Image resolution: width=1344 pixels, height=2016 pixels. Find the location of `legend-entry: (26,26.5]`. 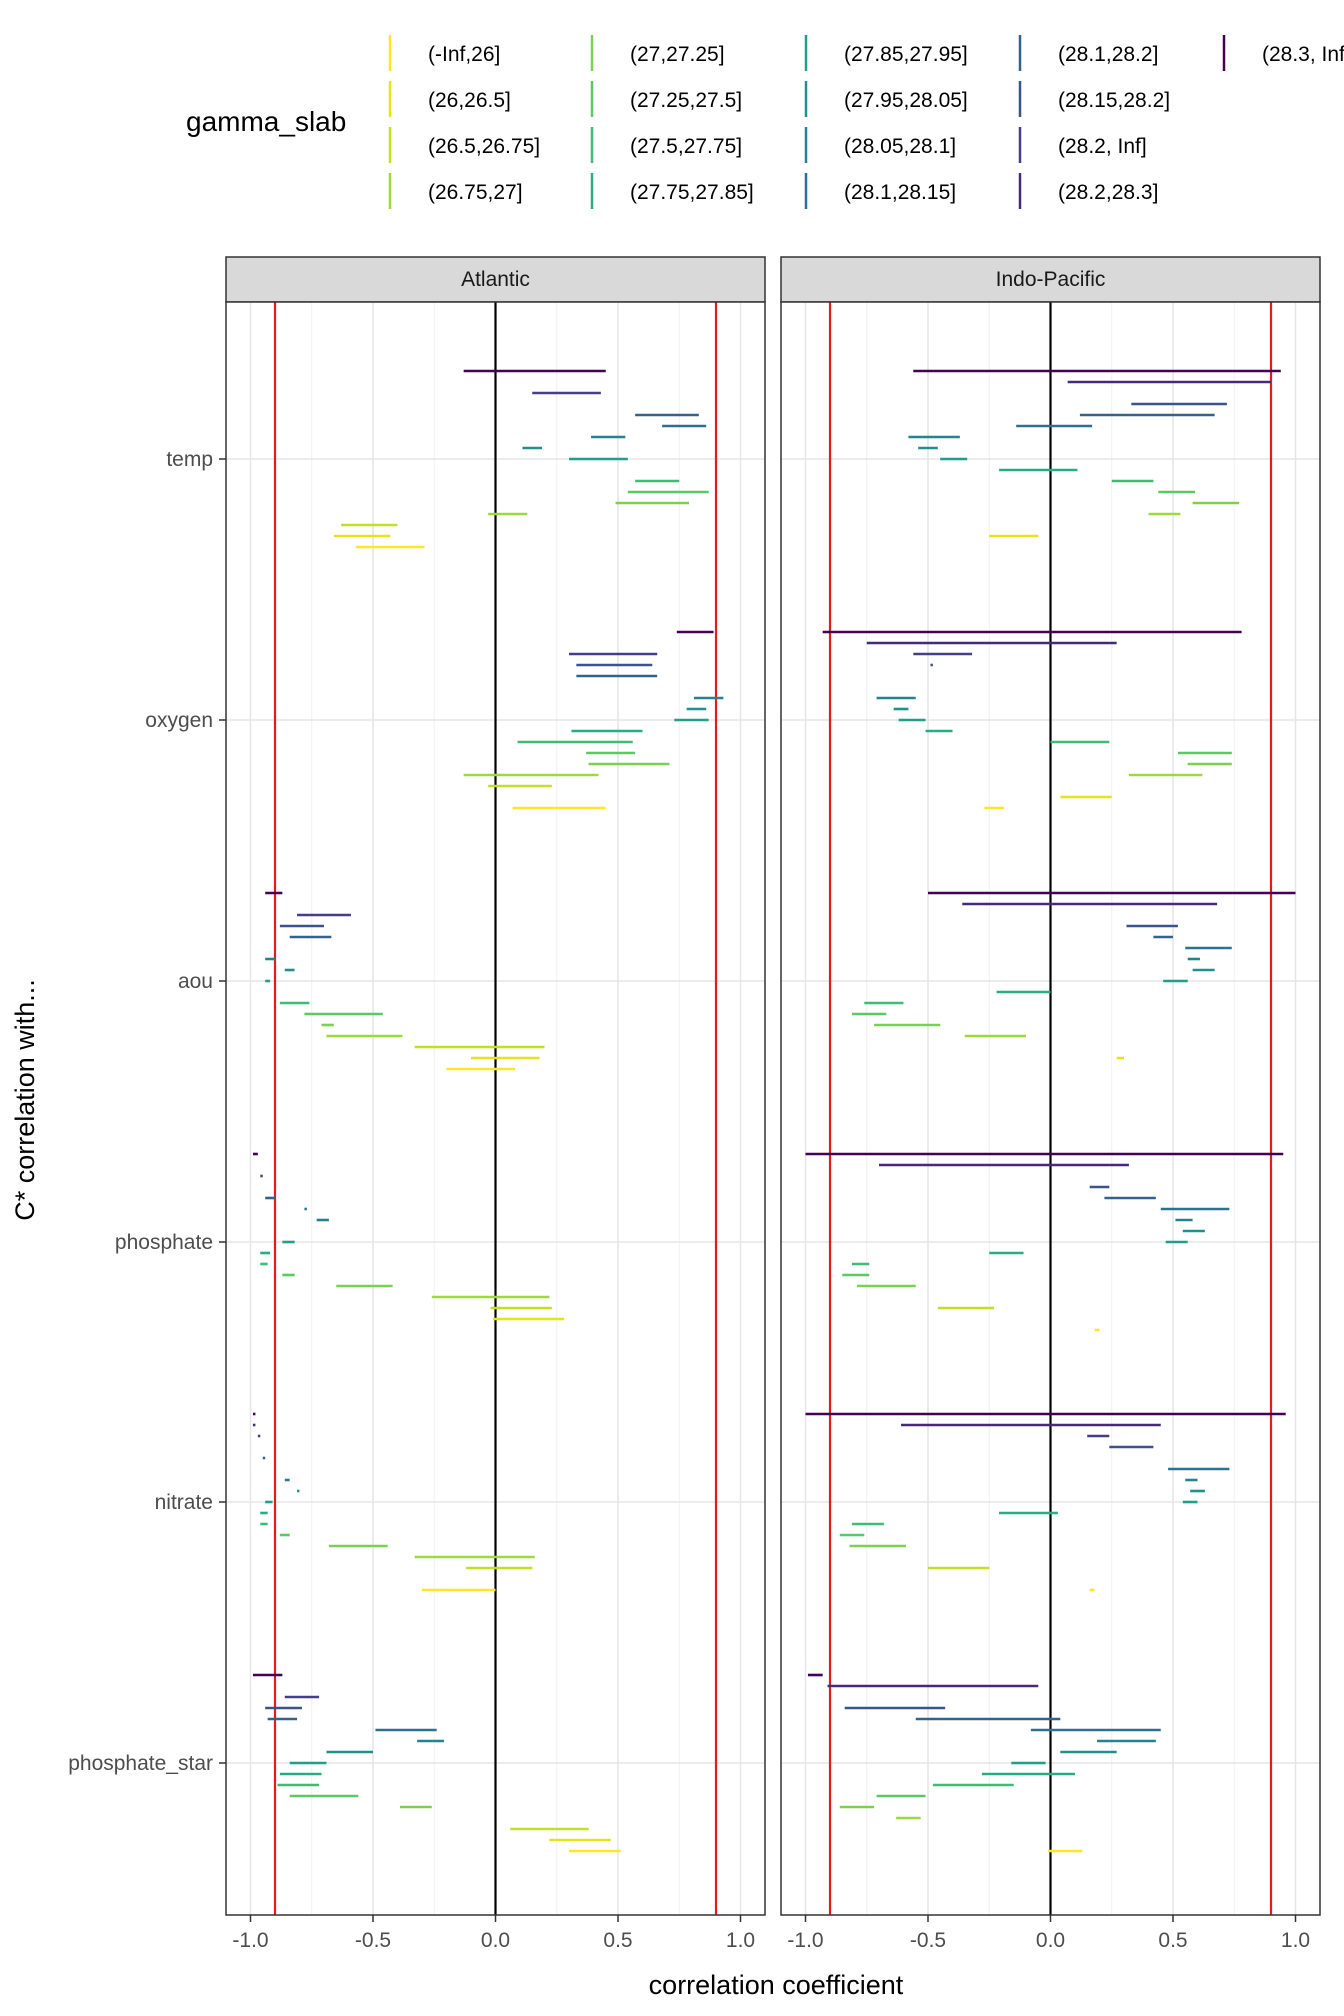

legend-entry: (26,26.5] is located at coordinates (449, 99).